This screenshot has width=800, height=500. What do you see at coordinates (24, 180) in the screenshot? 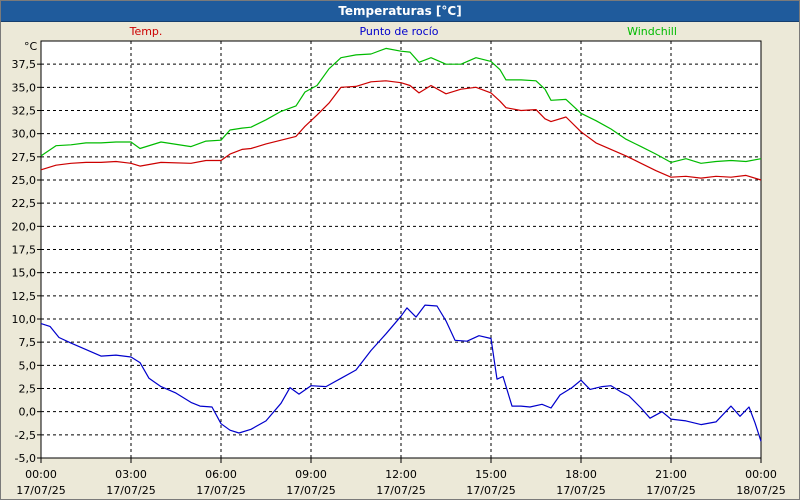
I see `y-tick-label: 25,0` at bounding box center [24, 180].